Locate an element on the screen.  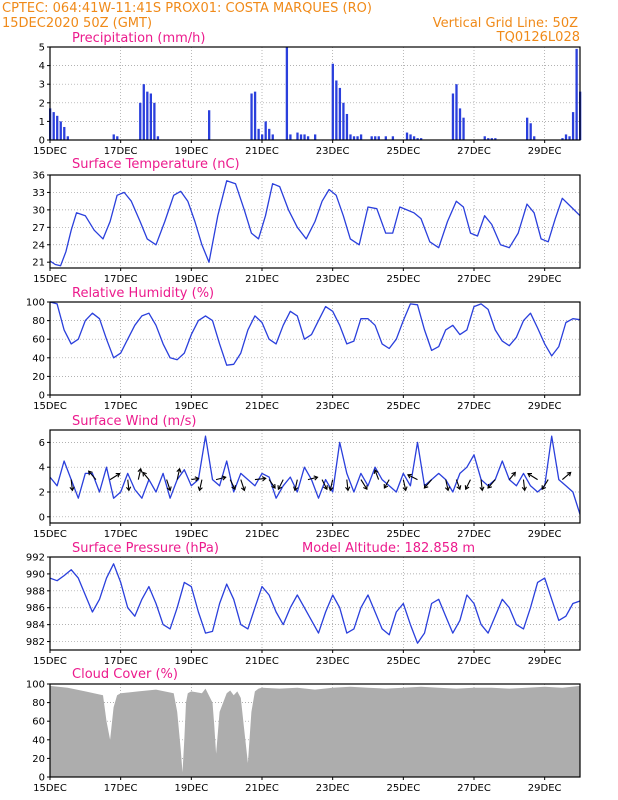
wind-title: Surface Wind (m/s) is located at coordinates (134, 421).